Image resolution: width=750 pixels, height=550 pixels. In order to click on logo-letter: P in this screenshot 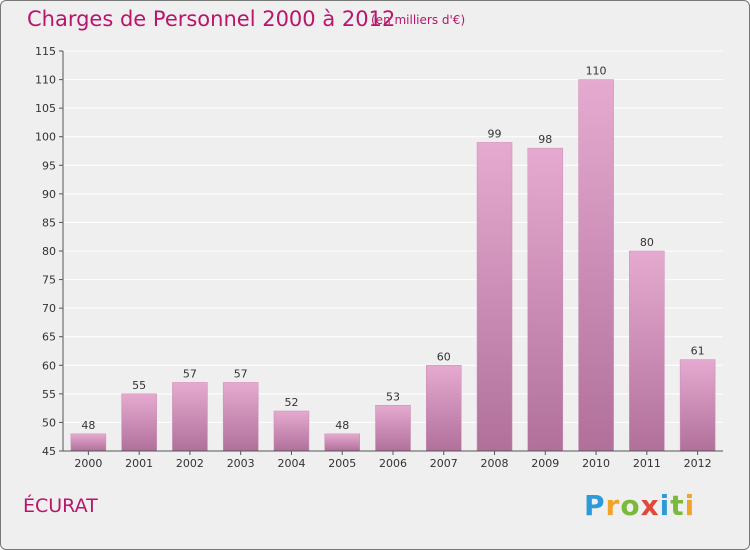, I will do `click(595, 505)`.